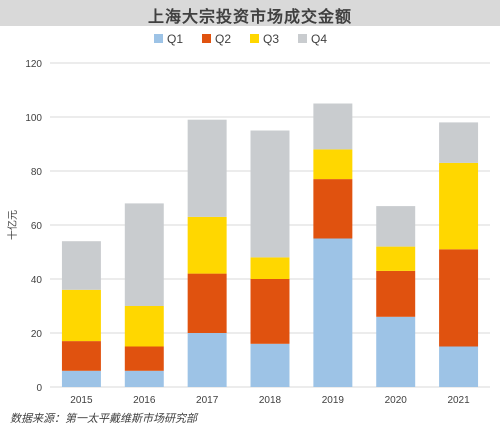 This screenshot has height=431, width=500. I want to click on x-tick-label: 2017, so click(207, 400).